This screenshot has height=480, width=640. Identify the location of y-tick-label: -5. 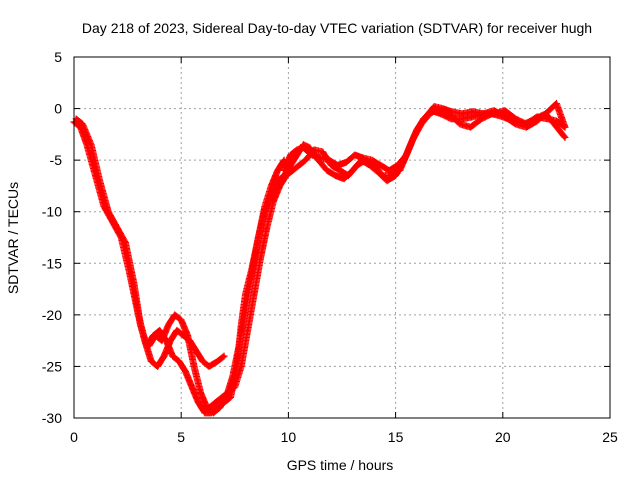
(56, 160).